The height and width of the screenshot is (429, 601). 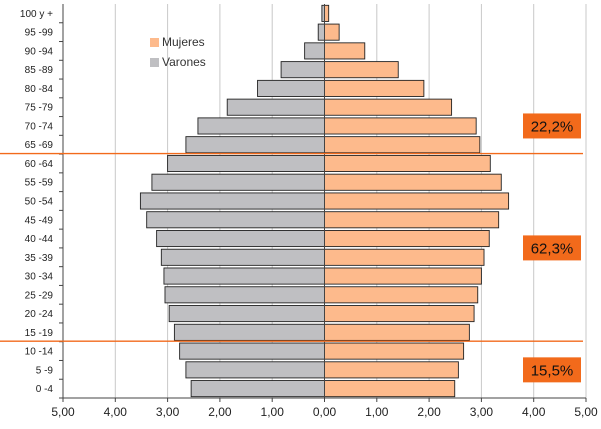 I want to click on legend-swatch-mujeres, so click(x=154, y=42).